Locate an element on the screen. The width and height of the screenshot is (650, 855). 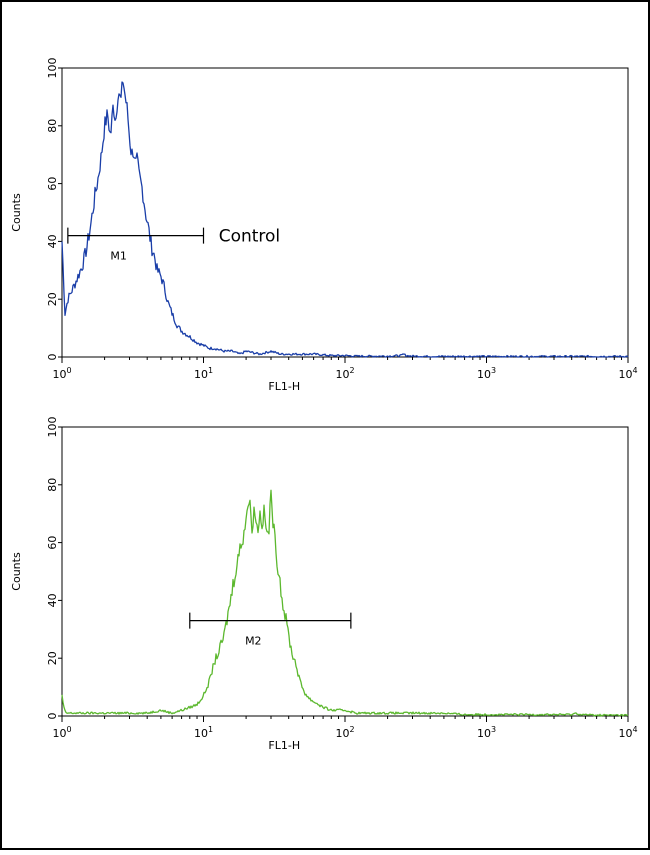
annotation-label: Control is located at coordinates (249, 237).